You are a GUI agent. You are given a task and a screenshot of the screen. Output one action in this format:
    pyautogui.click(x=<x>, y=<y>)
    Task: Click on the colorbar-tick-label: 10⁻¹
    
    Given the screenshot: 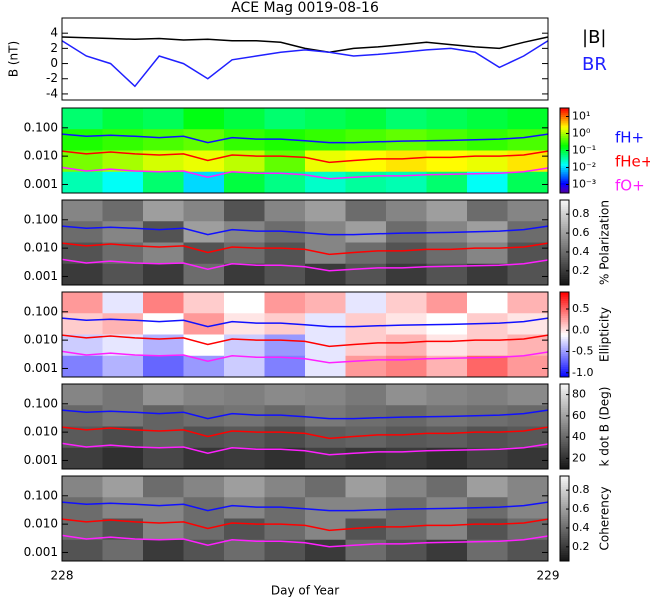 What is the action you would take?
    pyautogui.click(x=584, y=150)
    